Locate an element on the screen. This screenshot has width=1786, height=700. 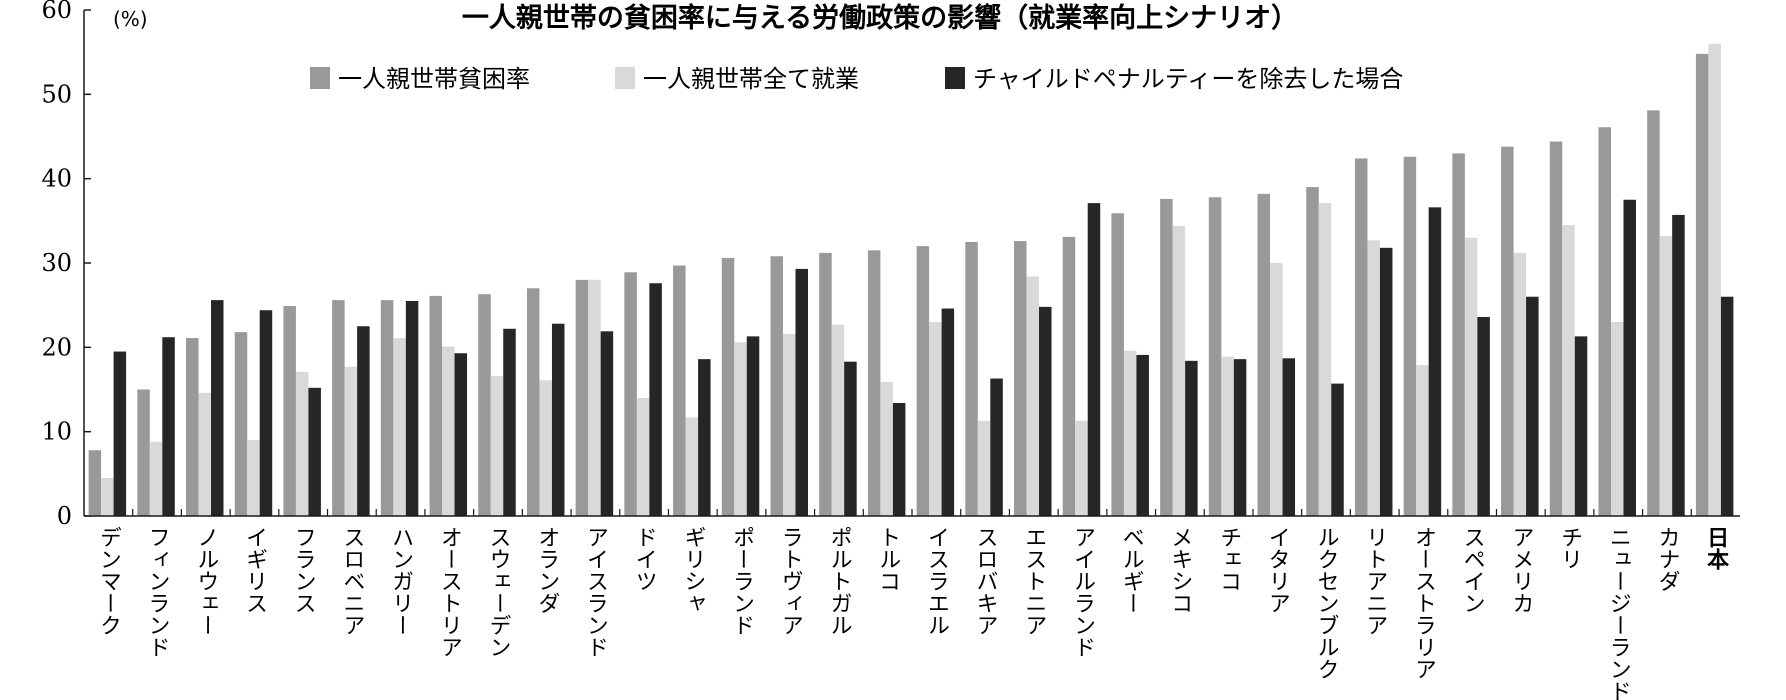
x-tick-label: スペイン is located at coordinates (1472, 570).